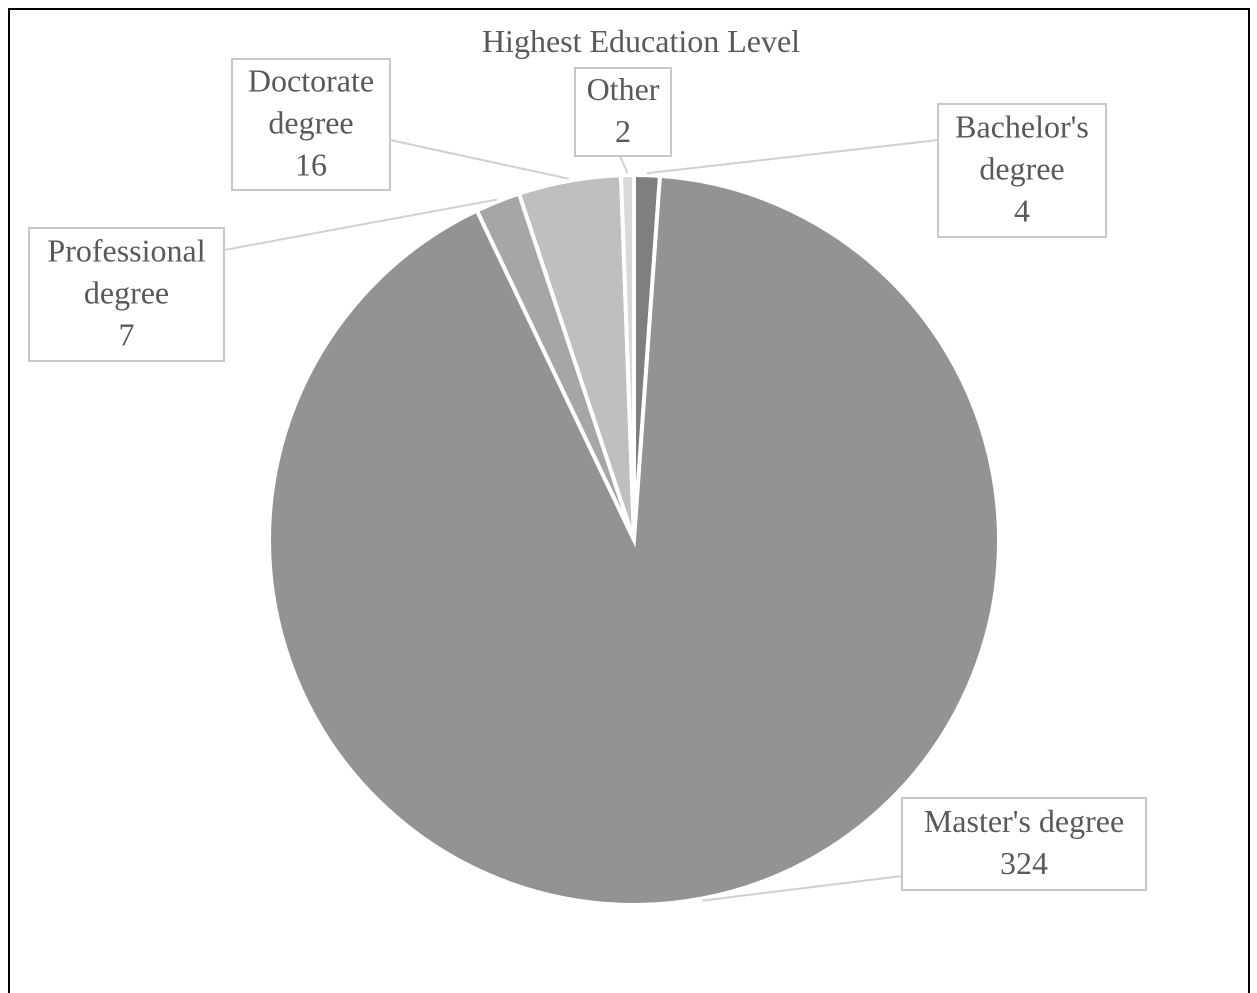 Image resolution: width=1257 pixels, height=993 pixels. Describe the element at coordinates (311, 165) in the screenshot. I see `data-label-value: 16` at that location.